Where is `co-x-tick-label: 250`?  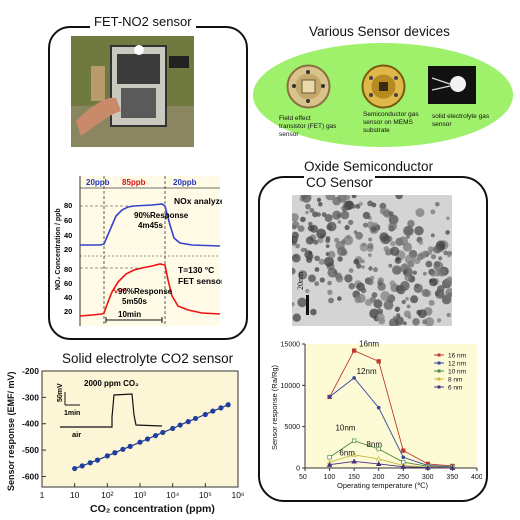
co-x-tick-label: 250 is located at coordinates (403, 477).